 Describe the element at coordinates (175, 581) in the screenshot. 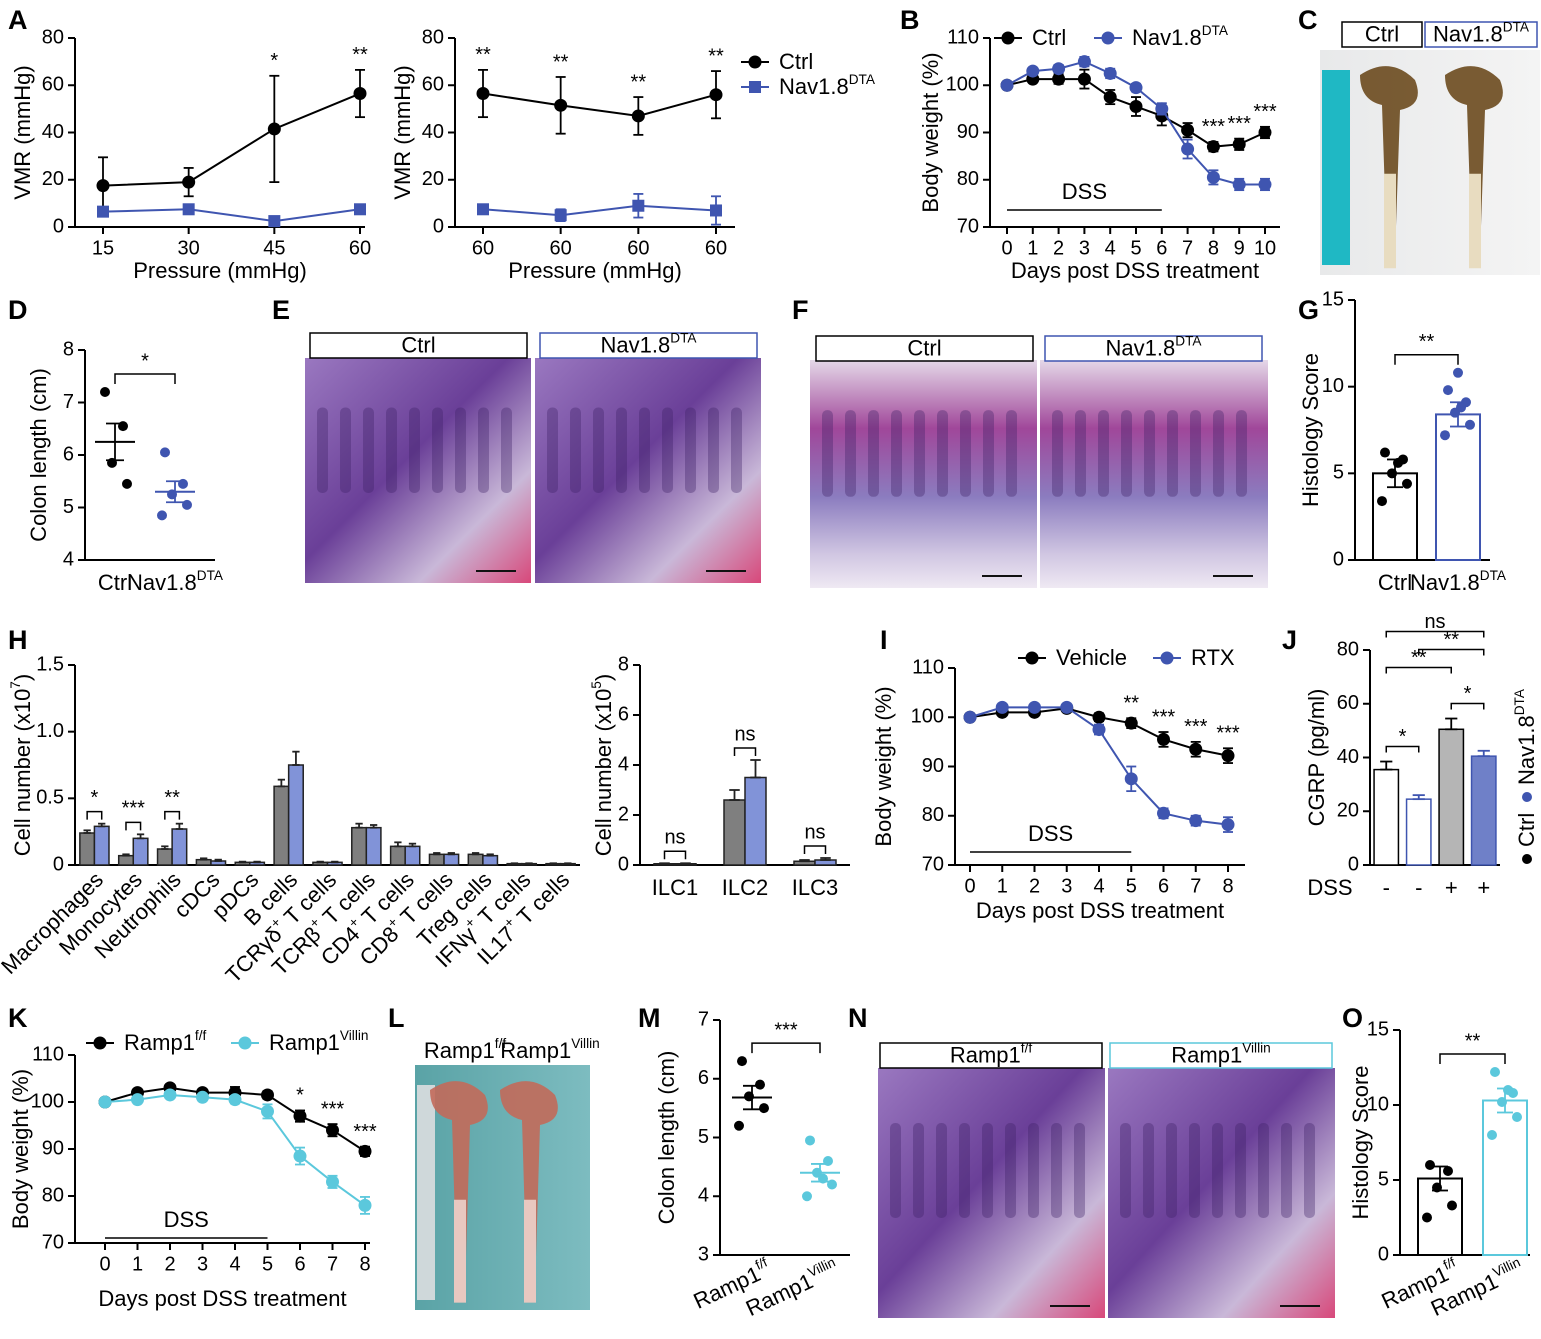

I see `x-tick-label: Nav1.8DTA` at that location.